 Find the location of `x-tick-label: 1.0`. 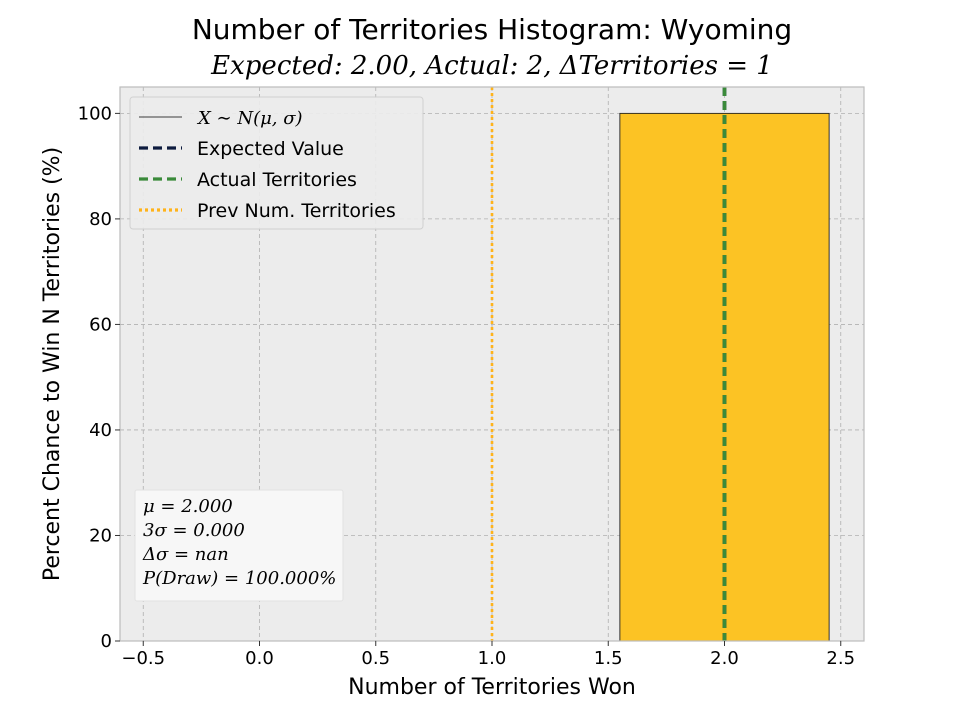

x-tick-label: 1.0 is located at coordinates (492, 658).